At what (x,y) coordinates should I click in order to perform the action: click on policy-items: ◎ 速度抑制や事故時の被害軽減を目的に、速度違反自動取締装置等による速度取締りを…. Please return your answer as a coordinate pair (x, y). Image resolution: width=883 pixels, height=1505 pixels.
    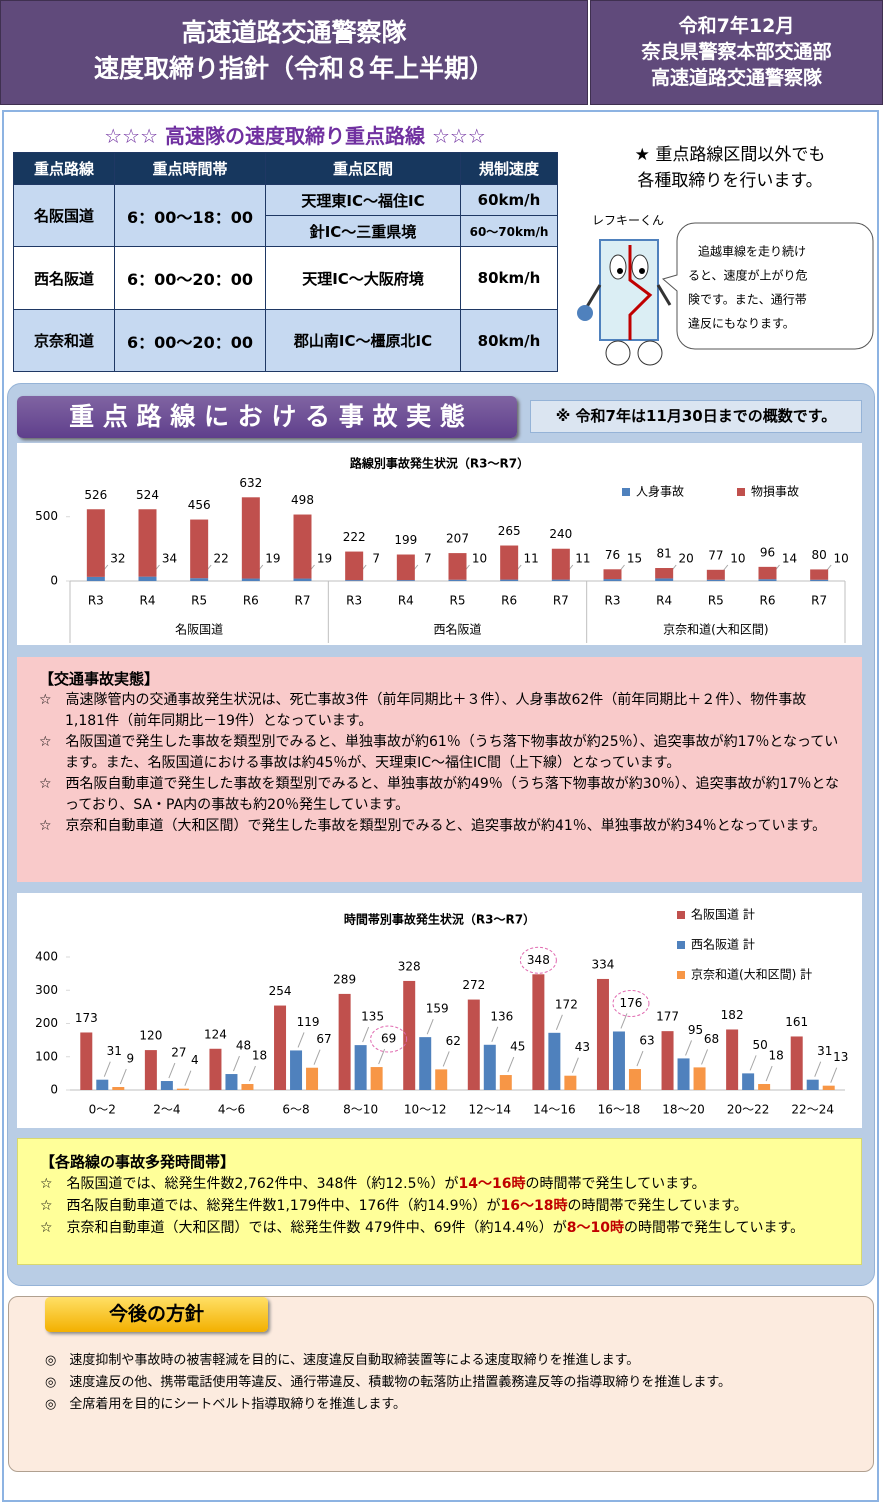
    Looking at the image, I should click on (445, 1383).